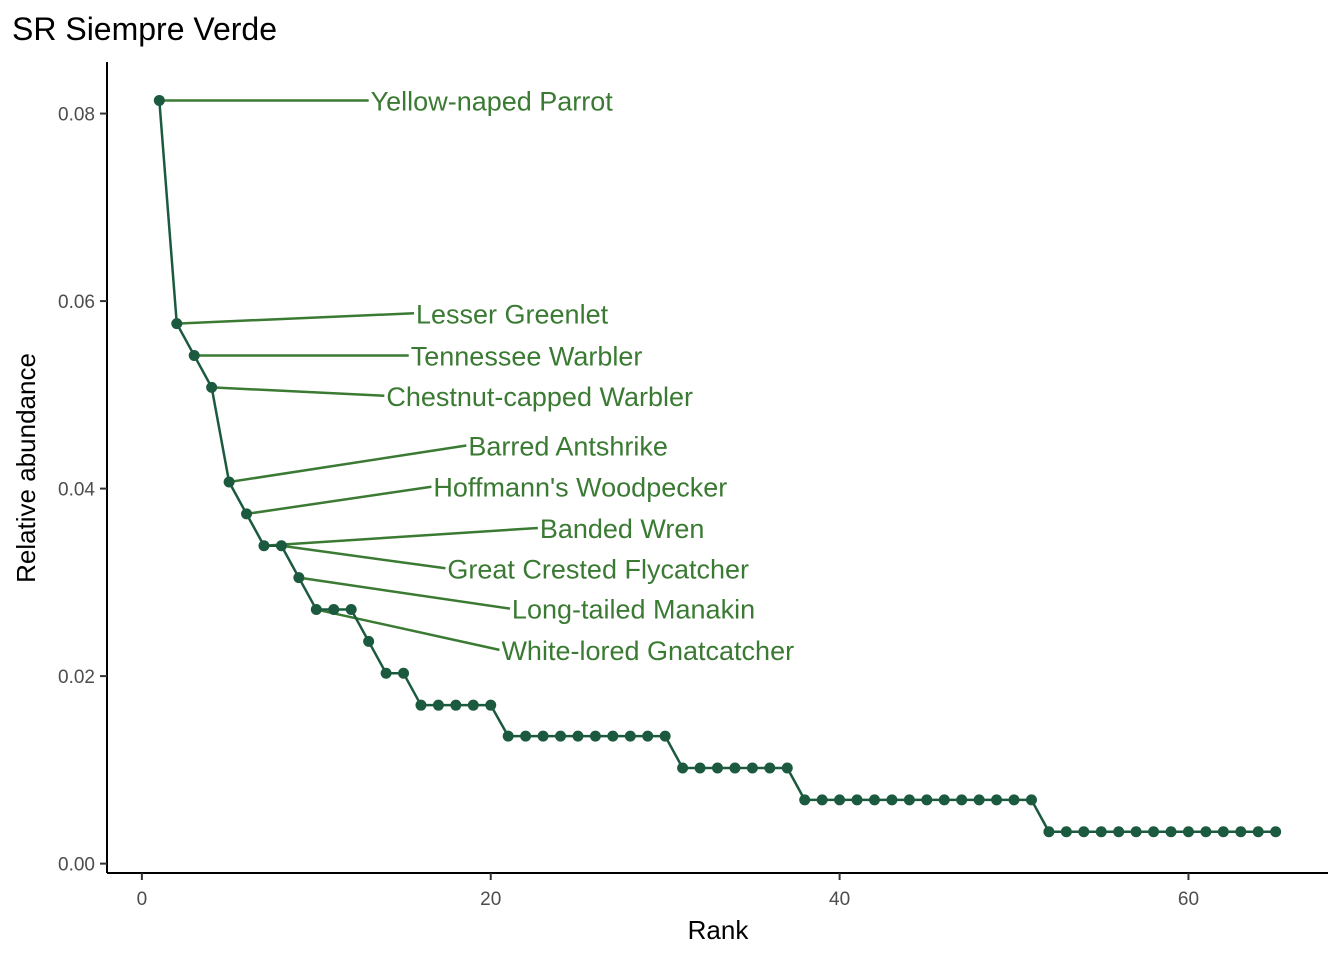 The image size is (1344, 960). What do you see at coordinates (76, 115) in the screenshot?
I see `y-tick-label: 0.08` at bounding box center [76, 115].